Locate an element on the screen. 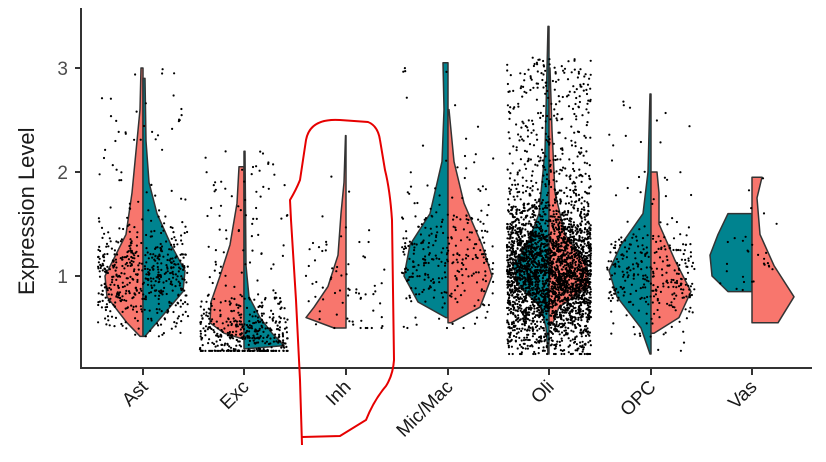  x-tick-label: Inh is located at coordinates (339, 394).